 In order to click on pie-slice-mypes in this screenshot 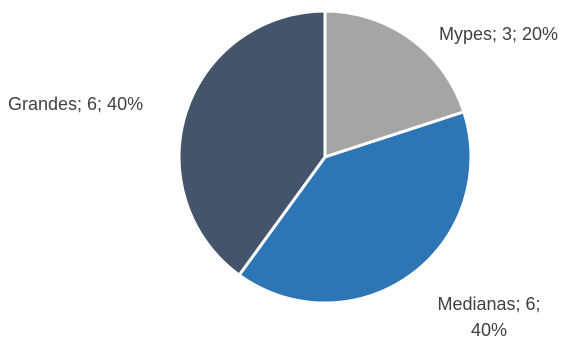, I will do `click(394, 84)`.